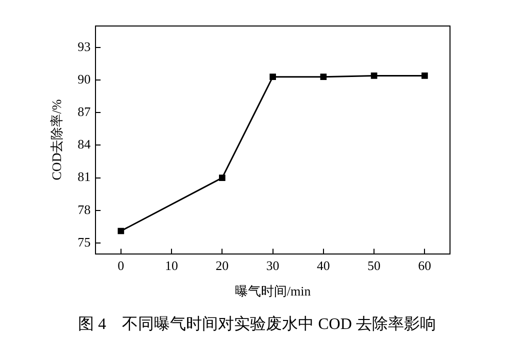 The width and height of the screenshot is (514, 346). What do you see at coordinates (374, 266) in the screenshot?
I see `x-tick-label: 50` at bounding box center [374, 266].